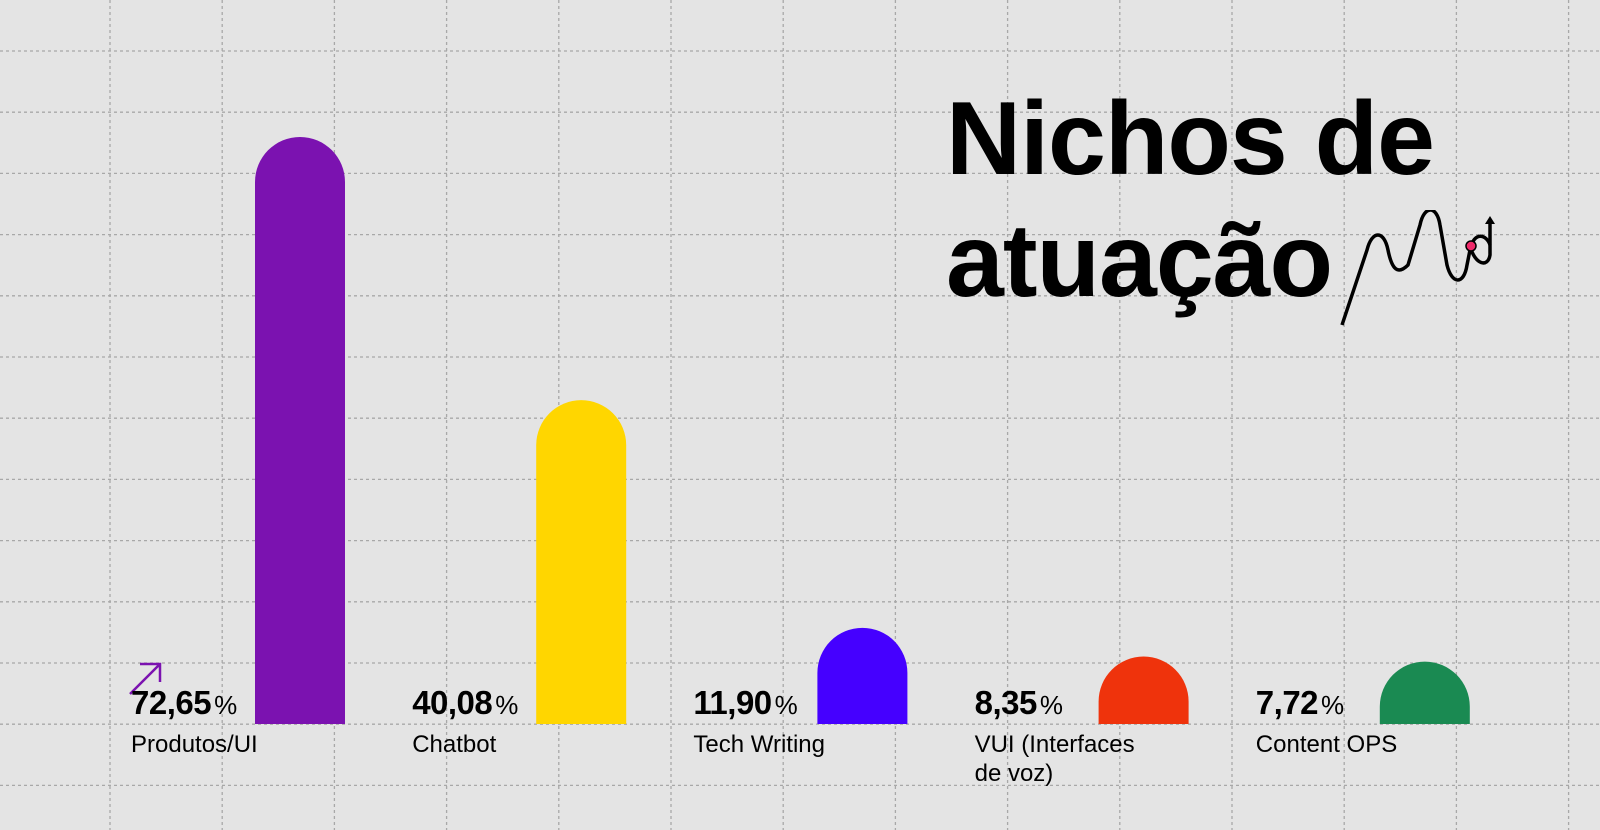 Image resolution: width=1600 pixels, height=830 pixels. I want to click on category-label: Content OPS, so click(1356, 744).